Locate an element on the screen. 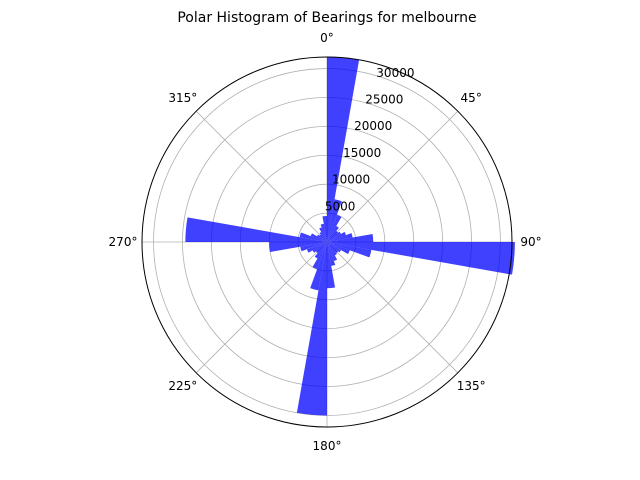 This screenshot has width=640, height=480. angle-label-90: 90° is located at coordinates (530, 242).